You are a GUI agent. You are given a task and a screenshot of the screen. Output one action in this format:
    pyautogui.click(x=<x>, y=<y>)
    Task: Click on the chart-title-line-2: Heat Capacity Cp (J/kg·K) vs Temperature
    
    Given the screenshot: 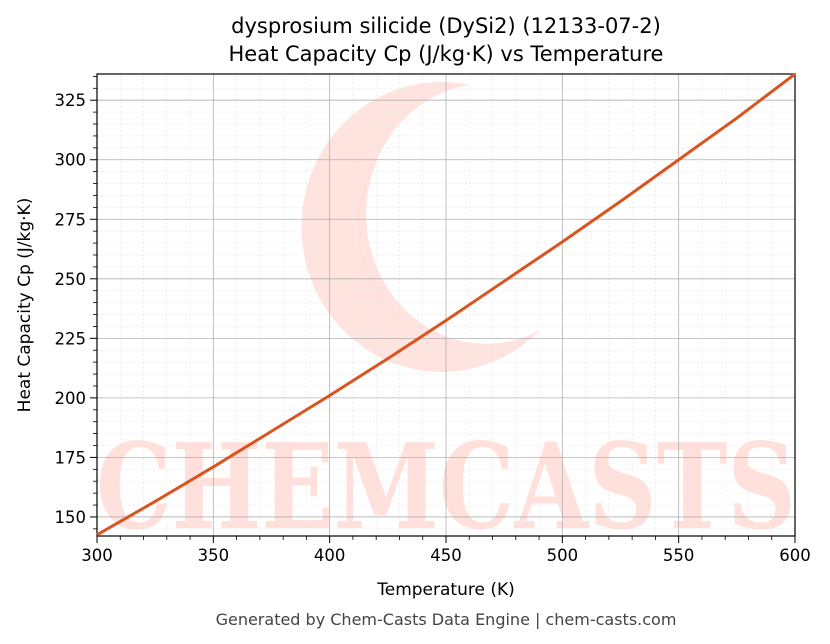 What is the action you would take?
    pyautogui.click(x=446, y=54)
    